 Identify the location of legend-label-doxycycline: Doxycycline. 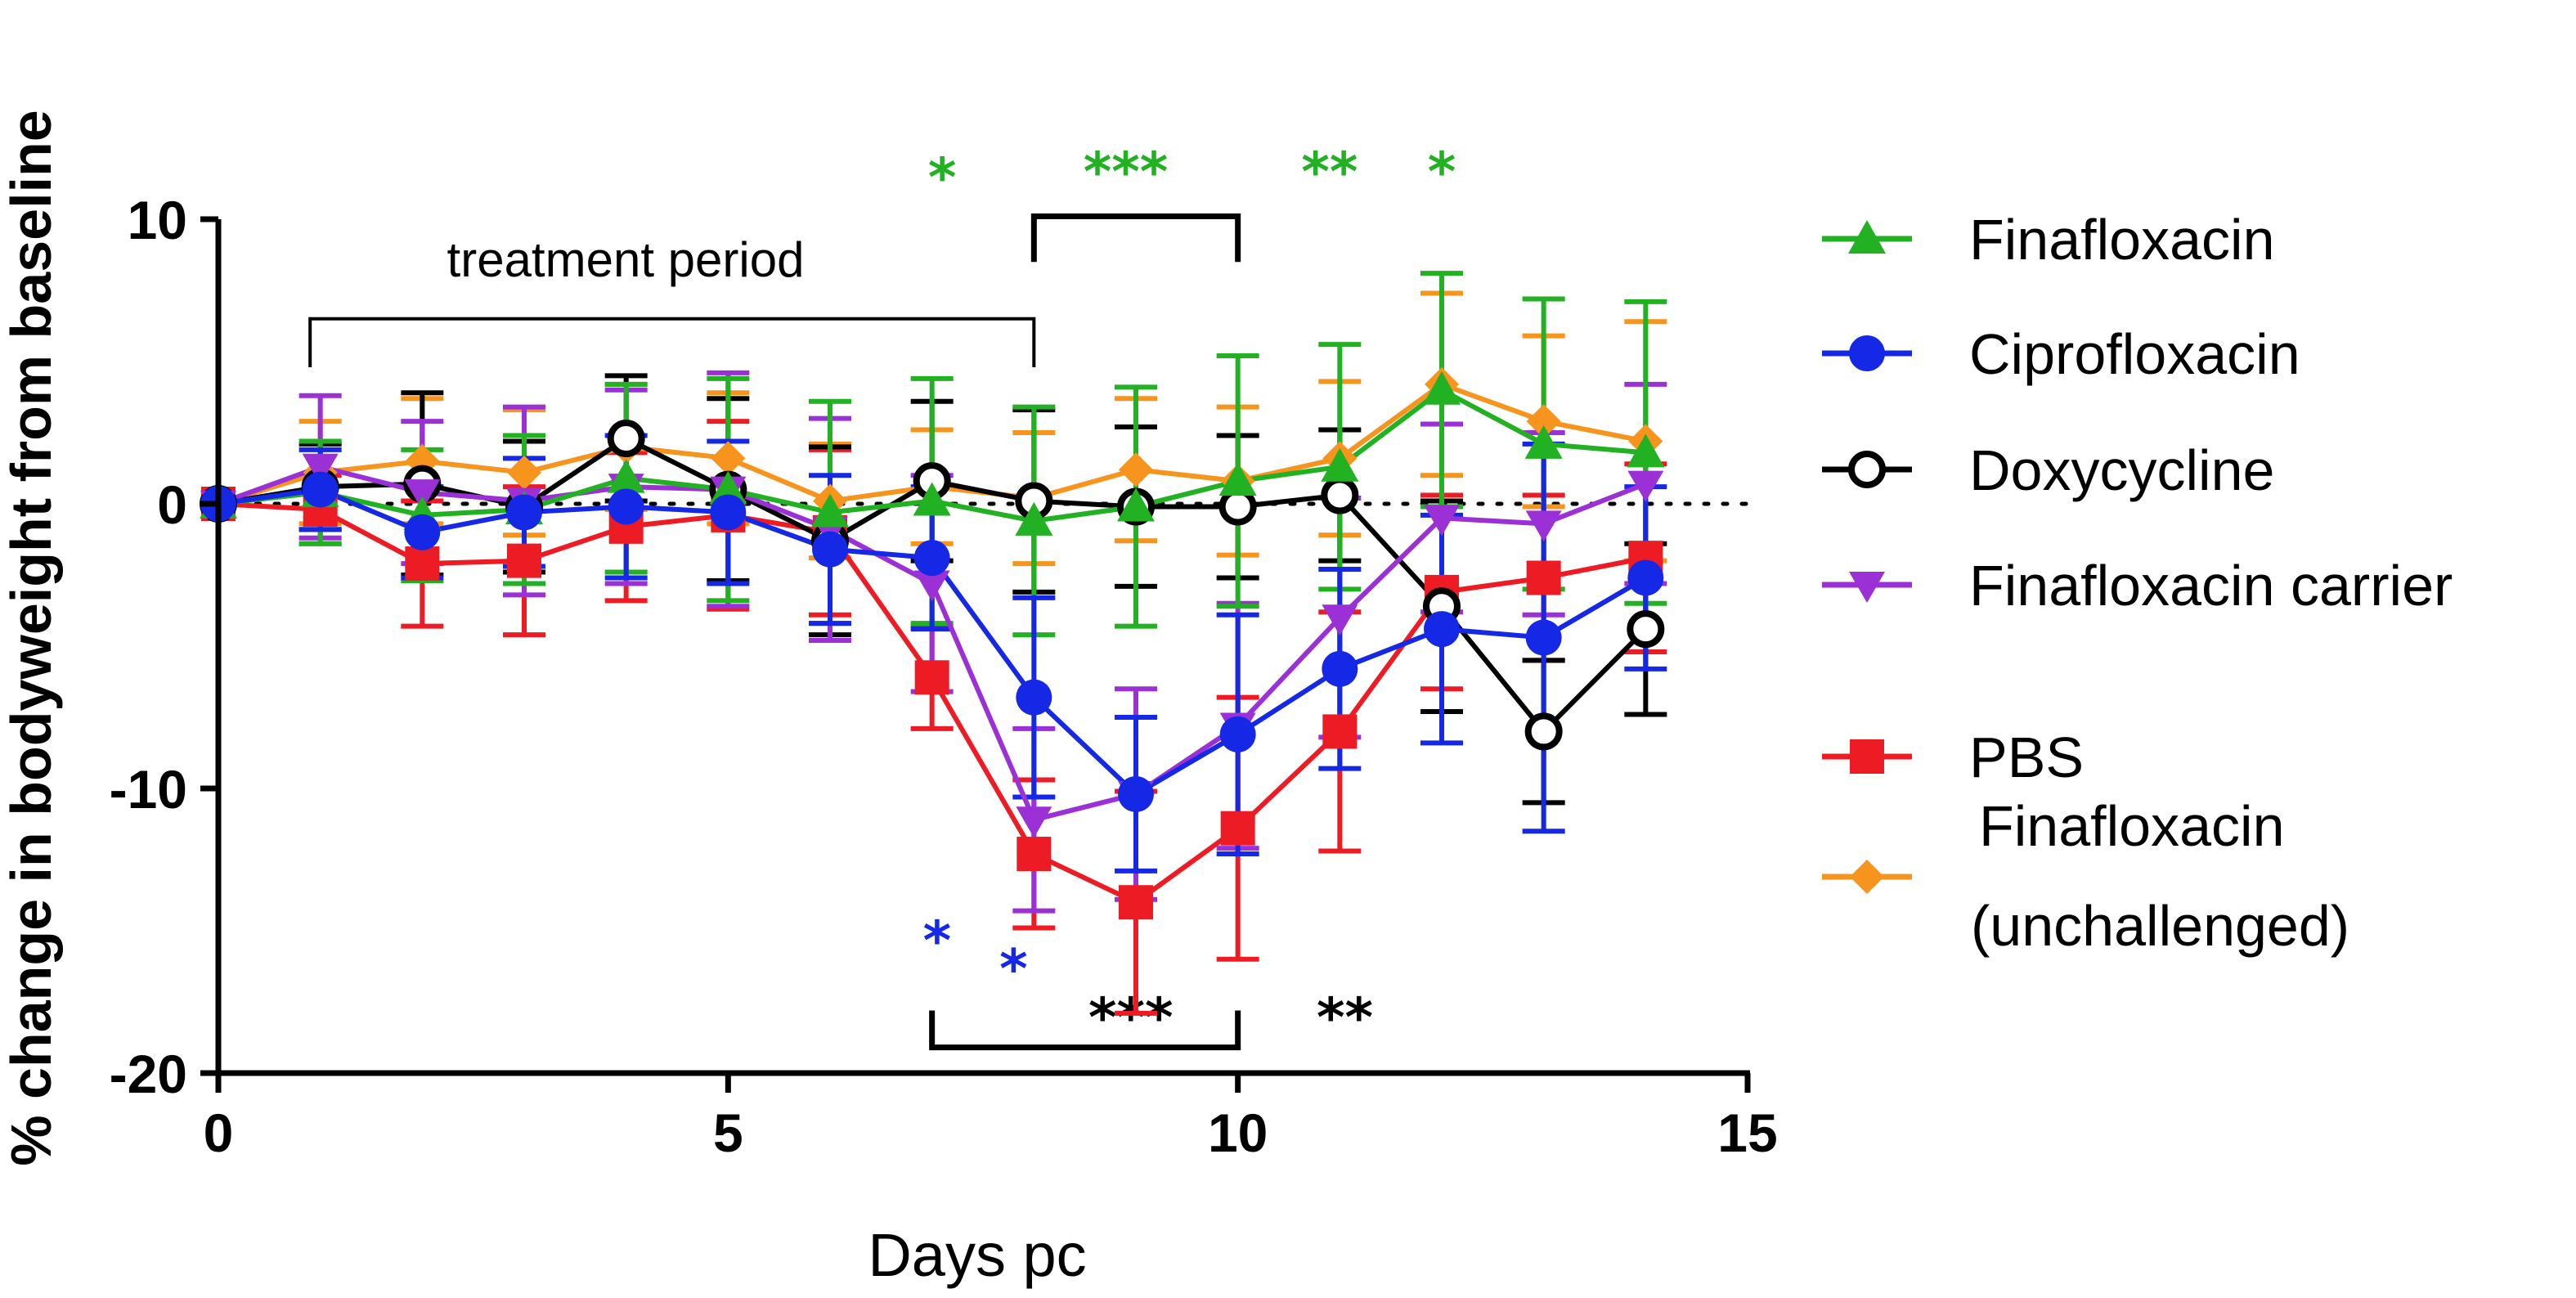
(2121, 470).